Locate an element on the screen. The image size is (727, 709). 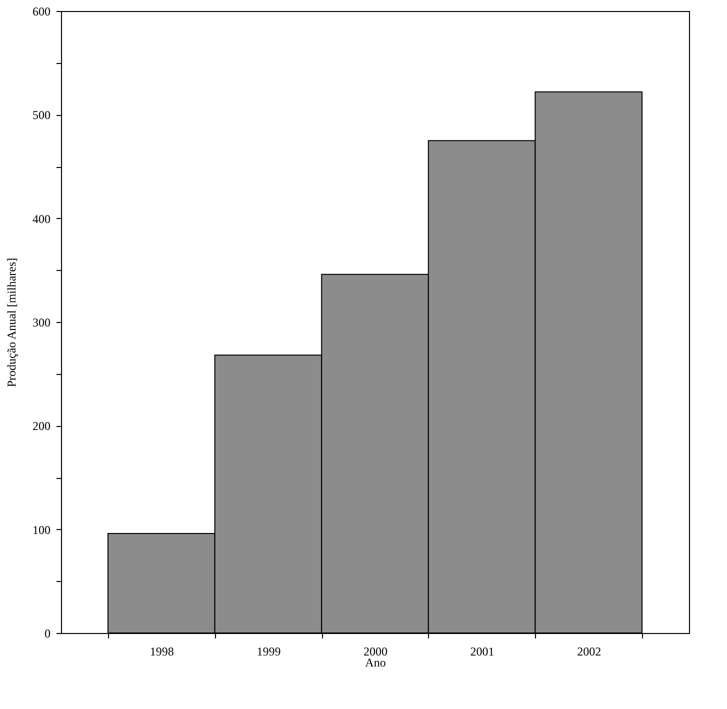
y-tick-label: 200 is located at coordinates (41, 426).